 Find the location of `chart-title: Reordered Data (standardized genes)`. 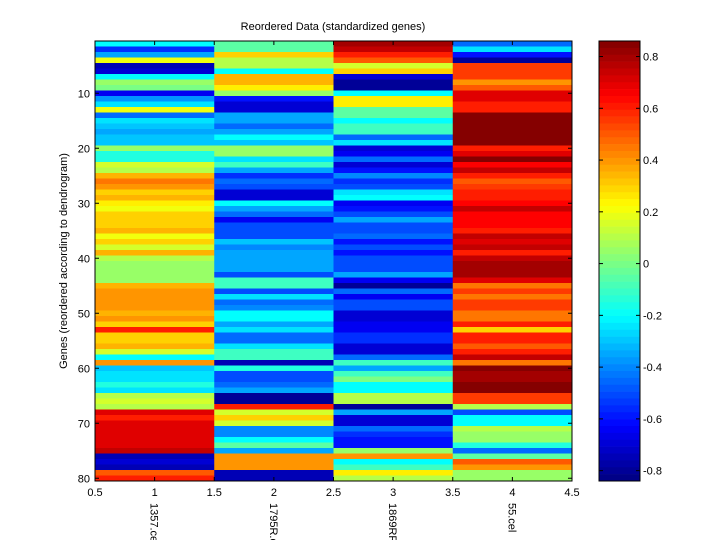

chart-title: Reordered Data (standardized genes) is located at coordinates (333, 27).